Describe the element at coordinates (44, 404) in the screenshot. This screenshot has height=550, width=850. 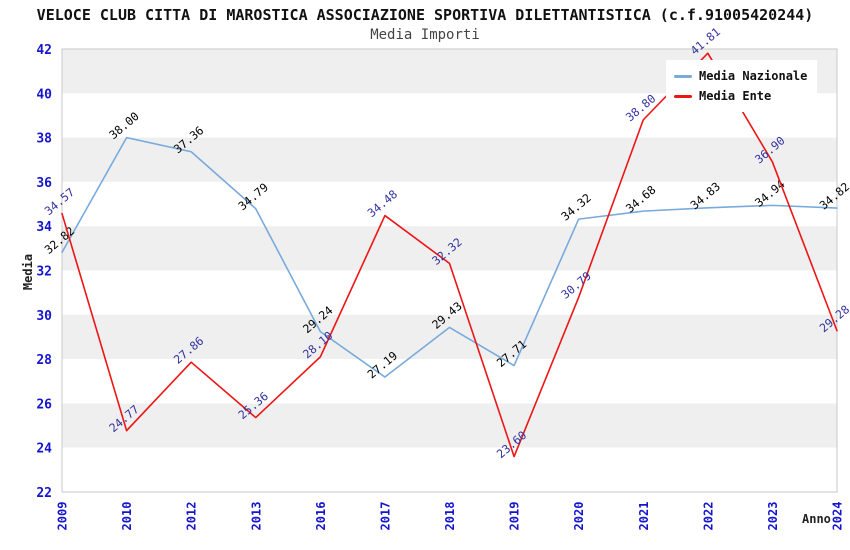
I see `y-tick-label: 26` at that location.